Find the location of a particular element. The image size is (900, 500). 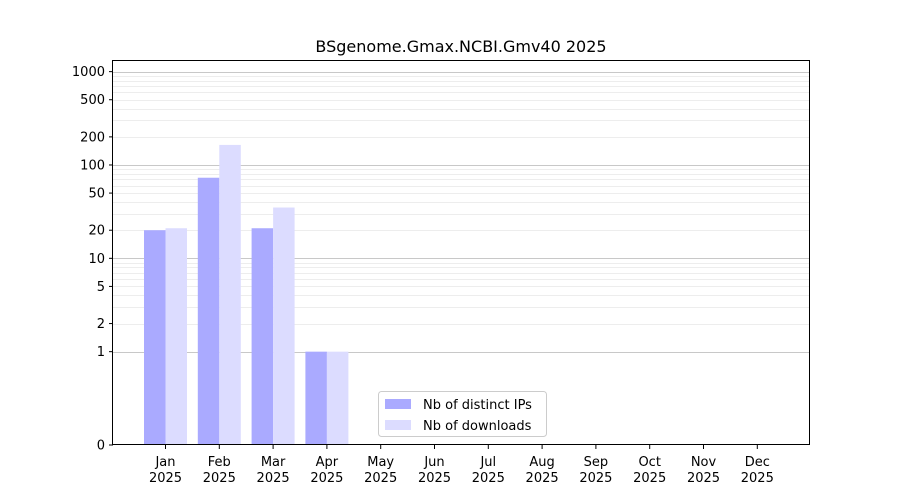

y-axis: 0 1 2 5 10 20 50 100 200 500 1000 is located at coordinates (92, 259).